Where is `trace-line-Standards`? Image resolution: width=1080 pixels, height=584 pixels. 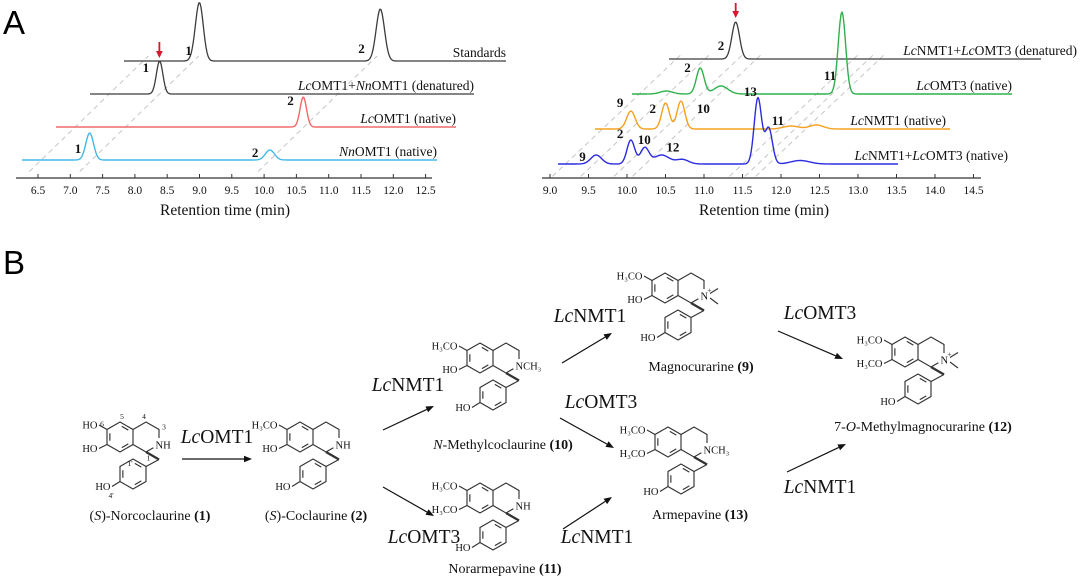
trace-line-Standards is located at coordinates (315, 32).